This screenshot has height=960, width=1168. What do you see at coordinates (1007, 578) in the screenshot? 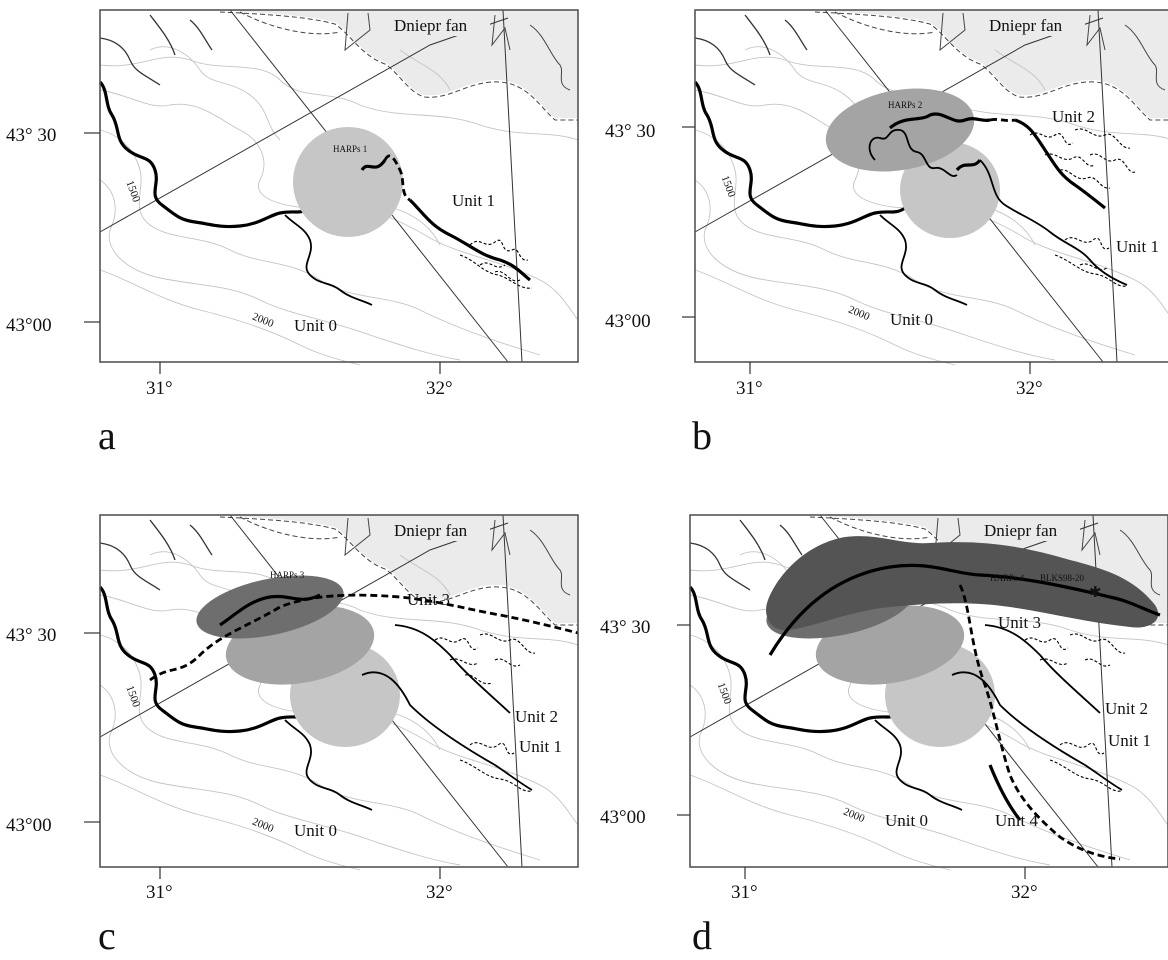
I see `harps-label: HARPs 4` at bounding box center [1007, 578].